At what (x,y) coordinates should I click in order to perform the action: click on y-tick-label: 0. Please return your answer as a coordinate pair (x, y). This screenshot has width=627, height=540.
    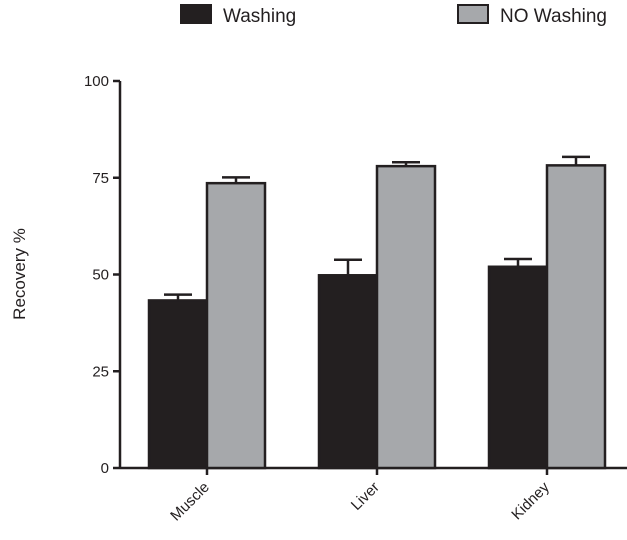
    Looking at the image, I should click on (105, 468).